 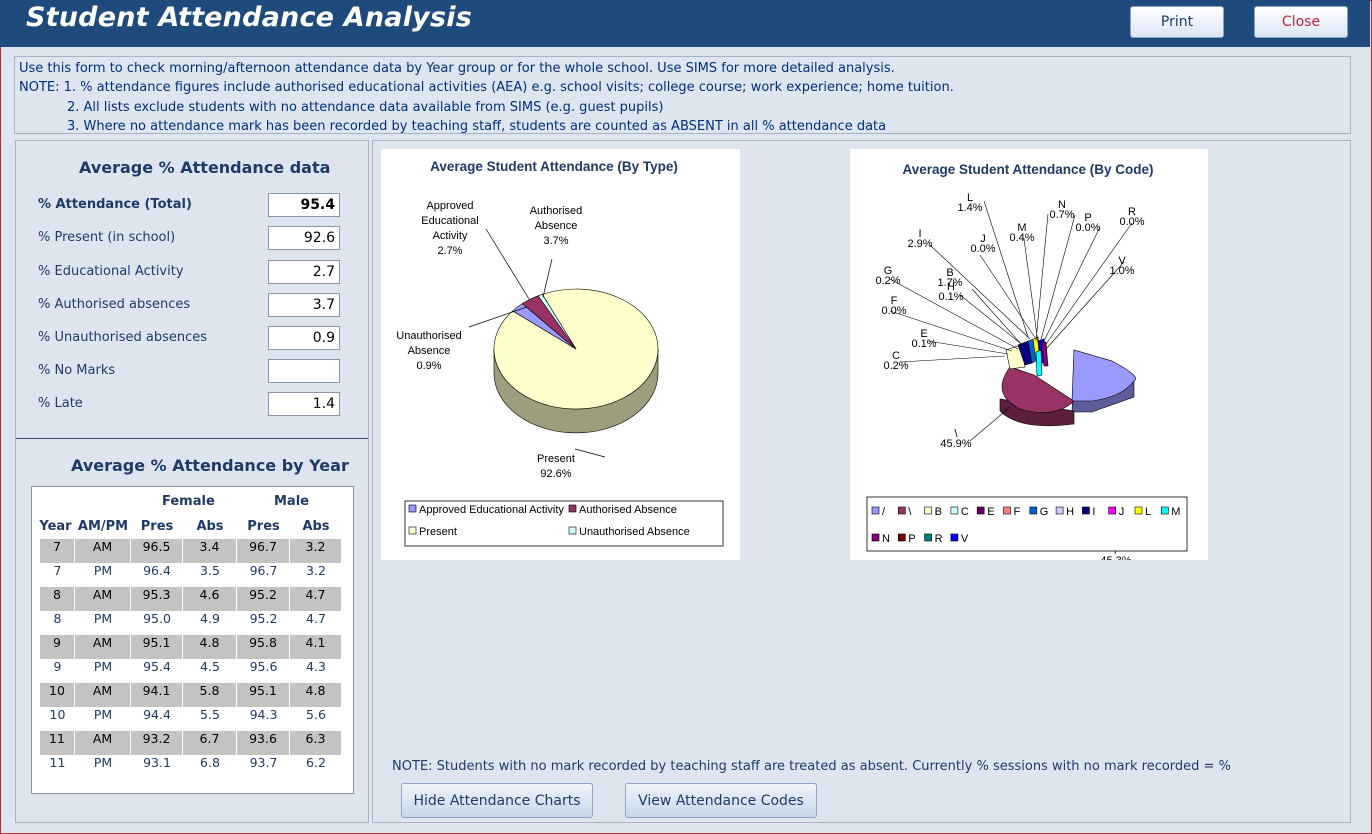 What do you see at coordinates (205, 167) in the screenshot?
I see `average-attendance-title: Average % Attendance data` at bounding box center [205, 167].